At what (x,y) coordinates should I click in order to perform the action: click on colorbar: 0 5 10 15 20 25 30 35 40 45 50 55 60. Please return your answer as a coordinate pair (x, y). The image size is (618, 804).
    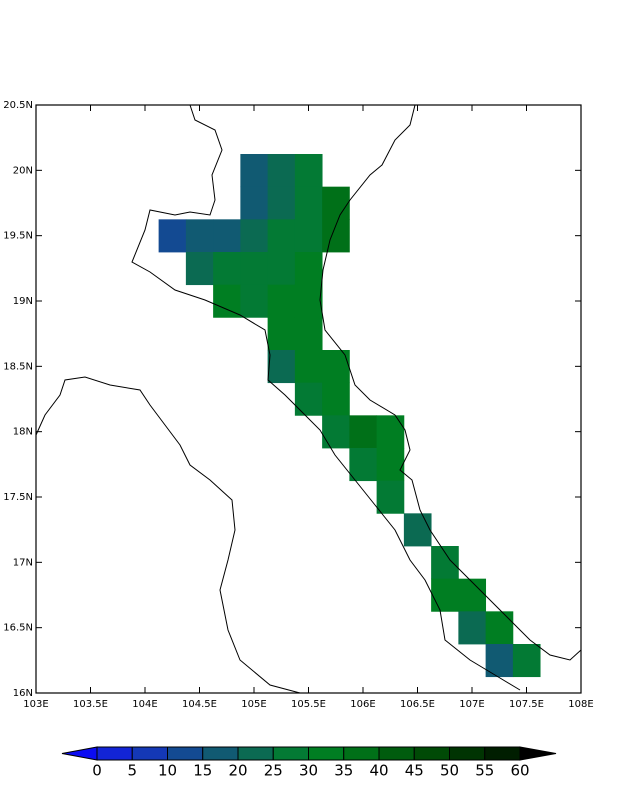
    Looking at the image, I should click on (309, 763).